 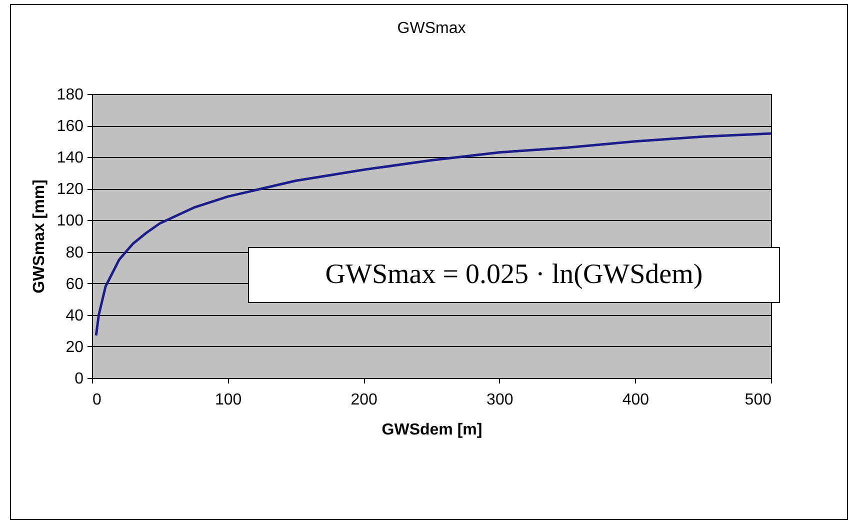 I want to click on y-axis-title: GWSmax [mm], so click(x=39, y=237).